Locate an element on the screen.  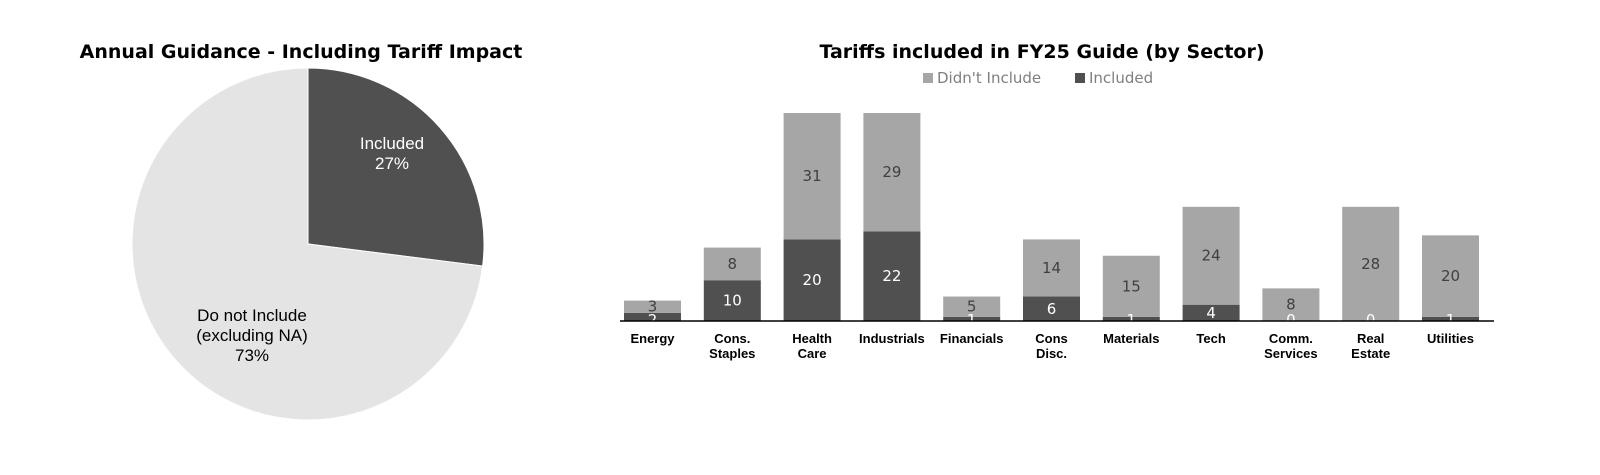
data-label-didnt-include: 20 is located at coordinates (1450, 276).